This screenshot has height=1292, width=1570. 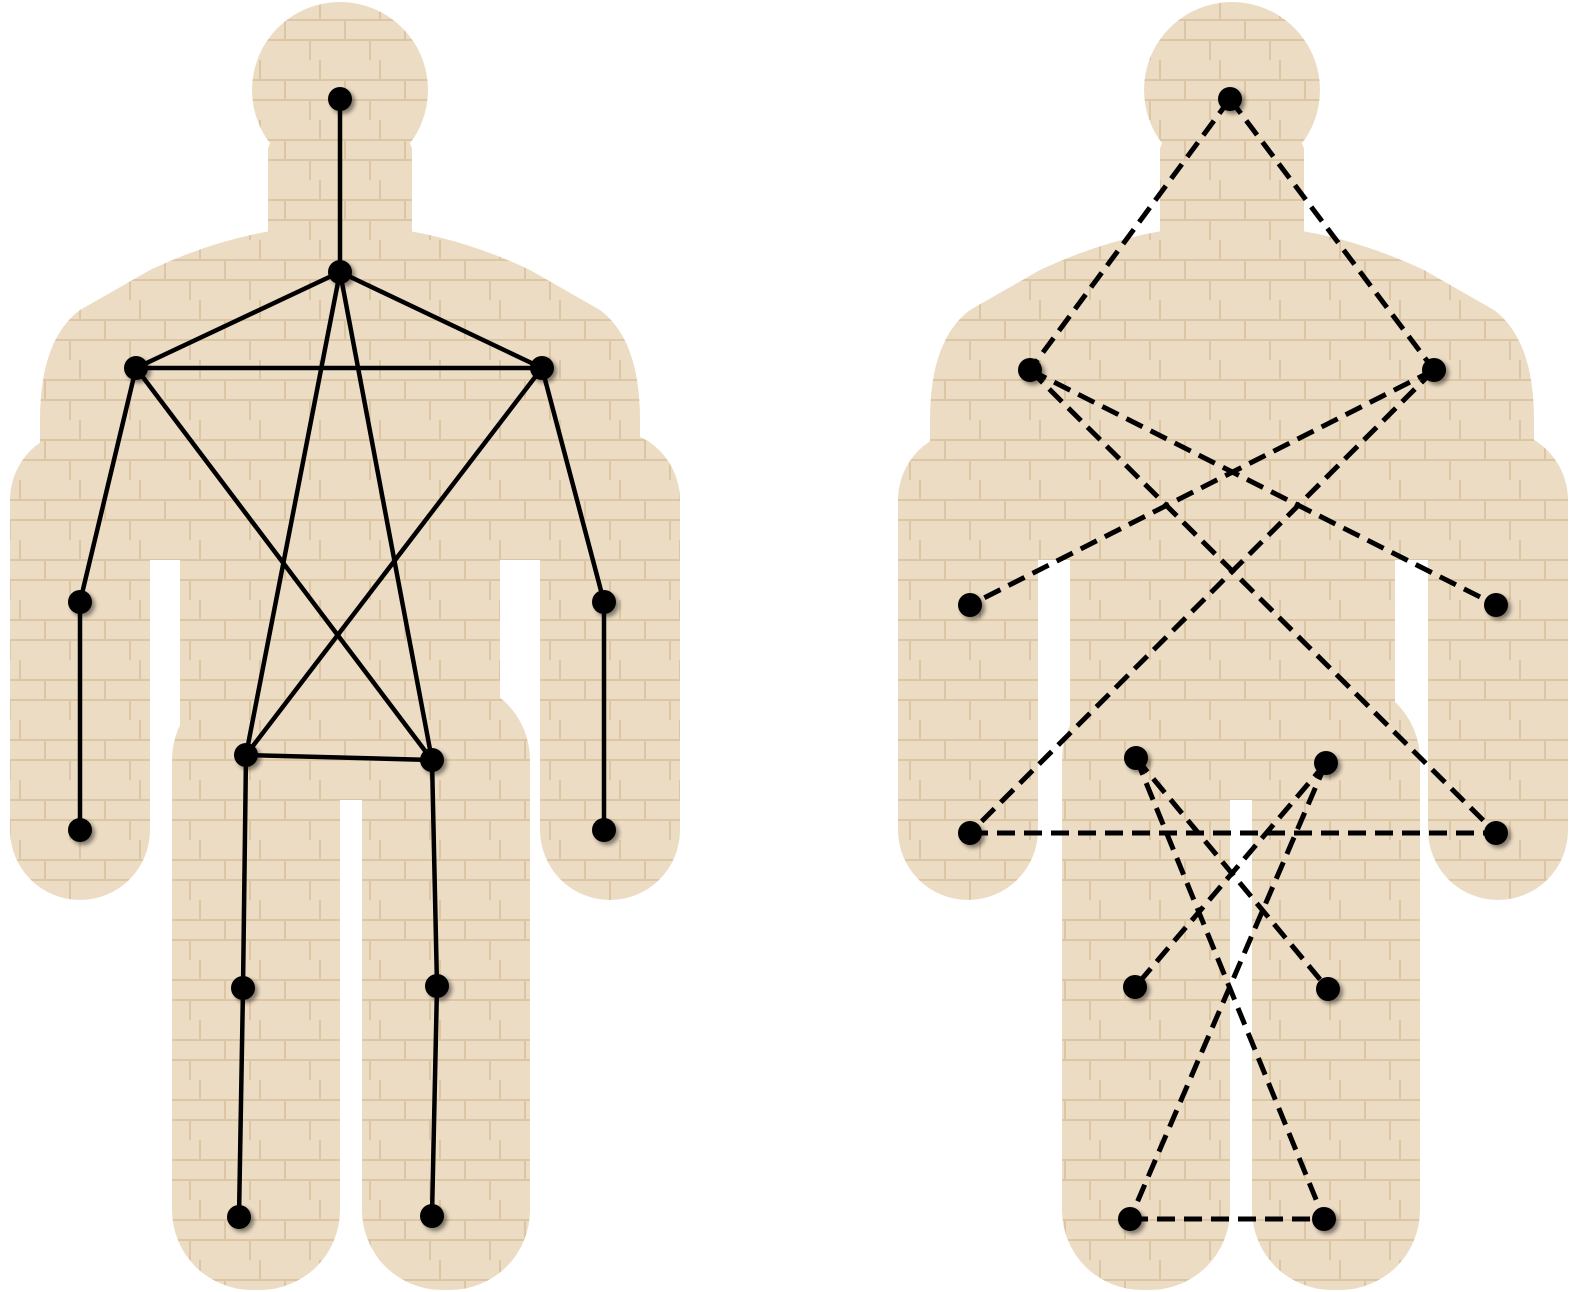 I want to click on joint-left-left-elbow, so click(x=604, y=602).